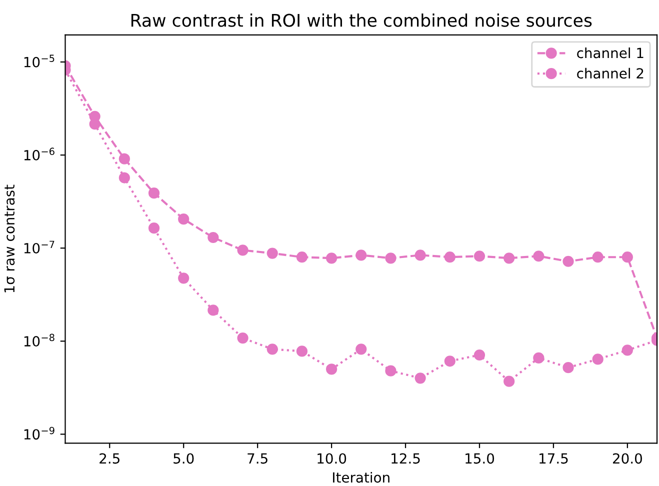 This screenshot has width=659, height=486. What do you see at coordinates (39, 61) in the screenshot?
I see `y-tick-label: 10$^{−5}$` at bounding box center [39, 61].